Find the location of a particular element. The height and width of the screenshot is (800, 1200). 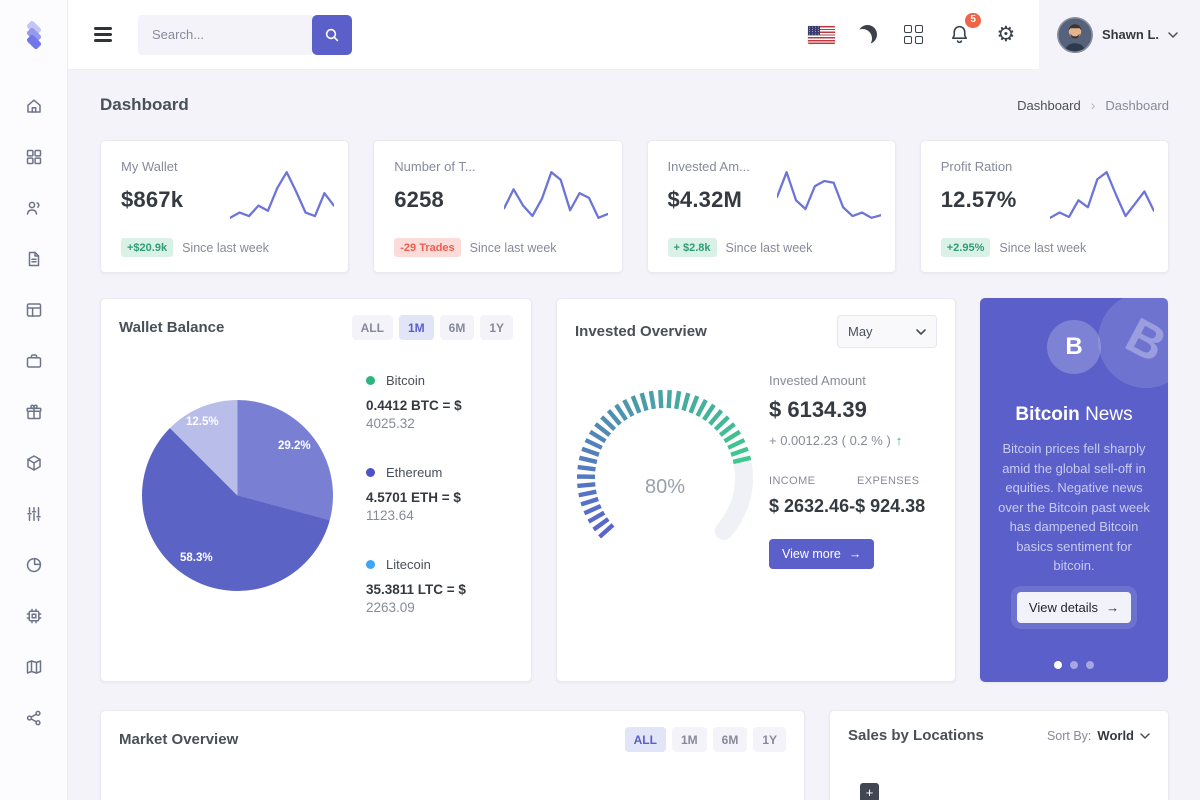

user-menu: Shawn L. is located at coordinates (1119, 35).